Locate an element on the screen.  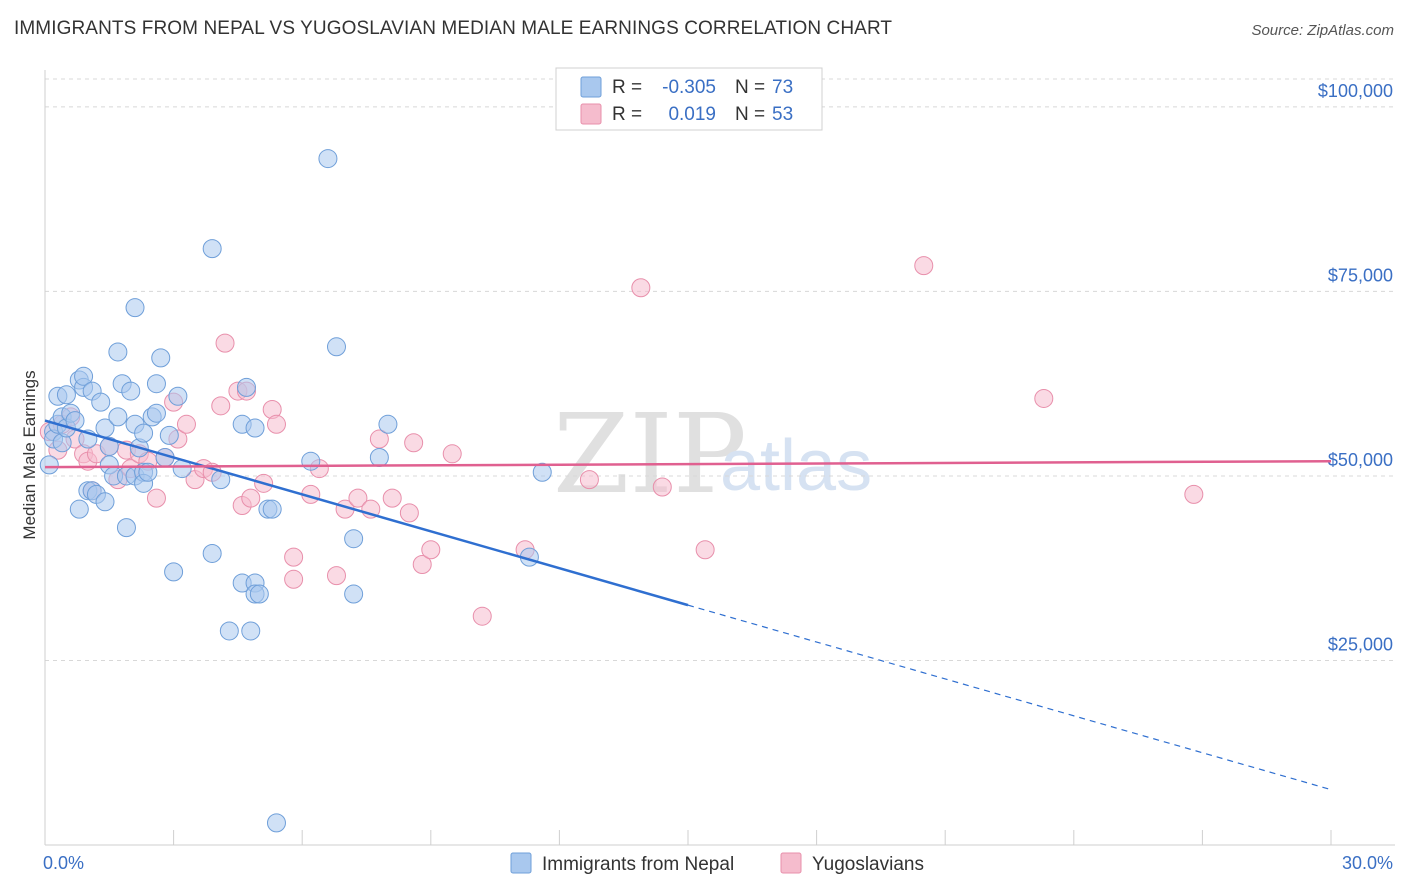
bottom-legend-label-yugo: Yugoslavians is located at coordinates (868, 864).